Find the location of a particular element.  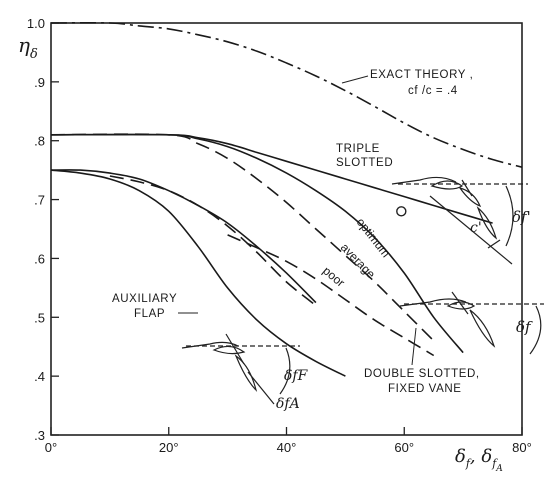

c-prime-label: c' is located at coordinates (476, 228).